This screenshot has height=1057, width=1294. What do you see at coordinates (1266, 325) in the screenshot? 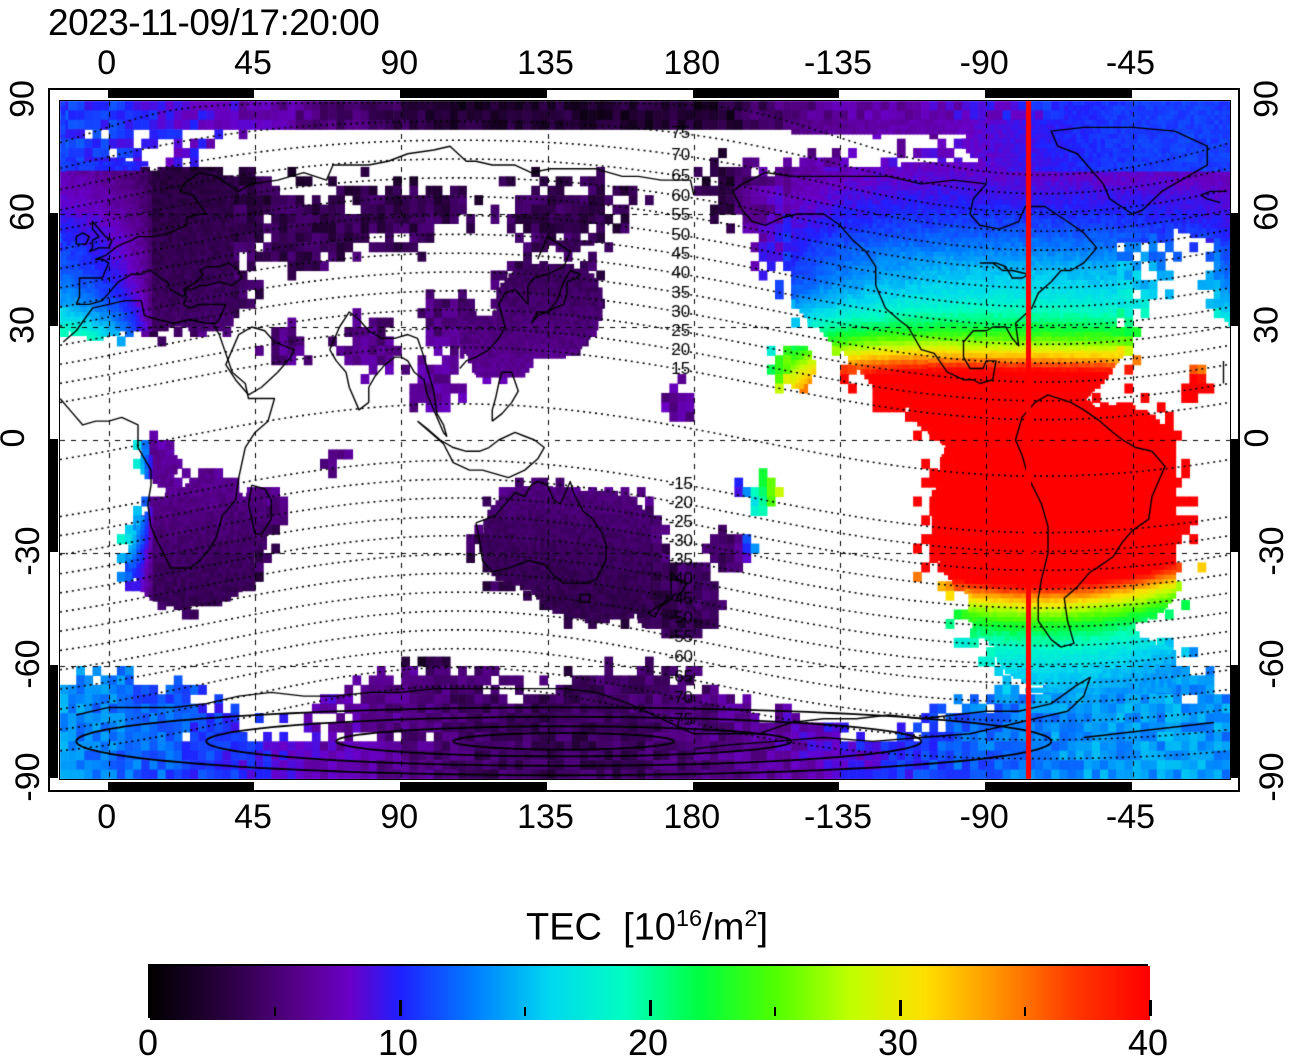
I see `y-tick-label-right-2: 30` at bounding box center [1266, 325].